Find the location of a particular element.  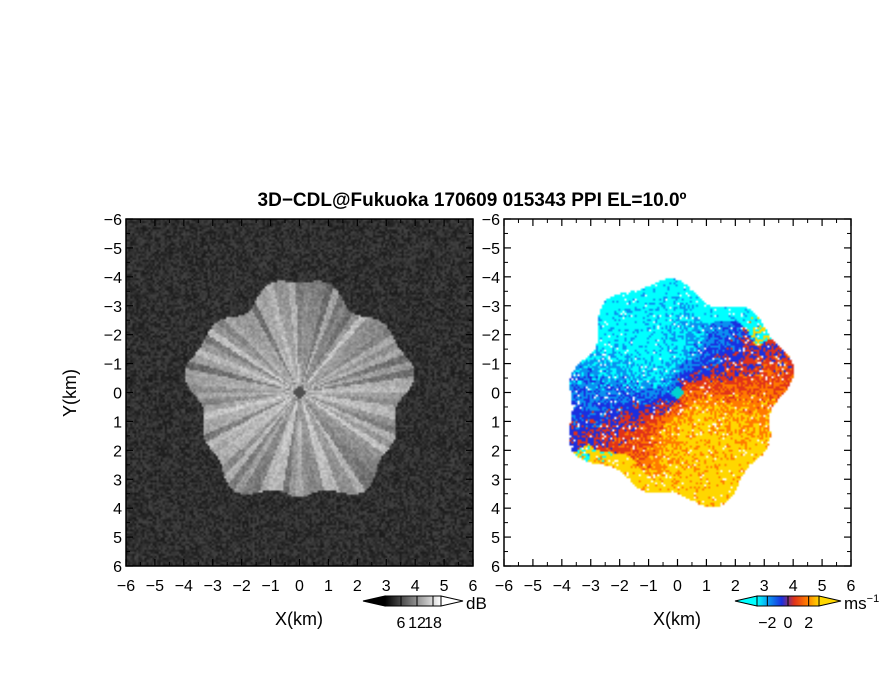

colorbar-tick-label: −2 is located at coordinates (767, 623).